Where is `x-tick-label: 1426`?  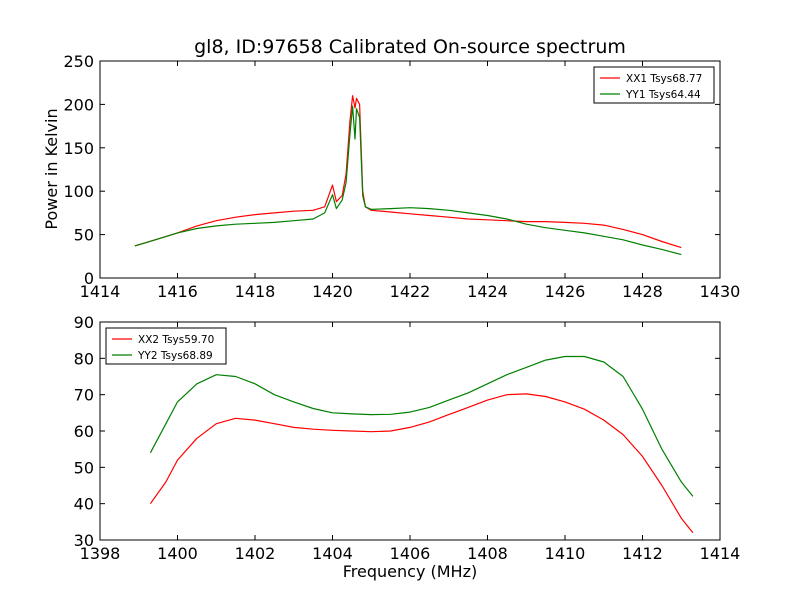 x-tick-label: 1426 is located at coordinates (565, 291).